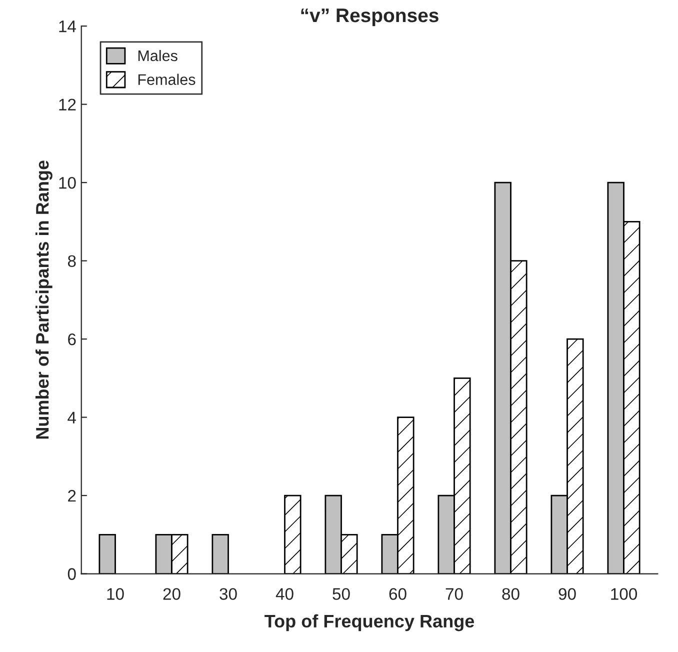  I want to click on x-axis-title: Top of Frequency Range, so click(369, 623).